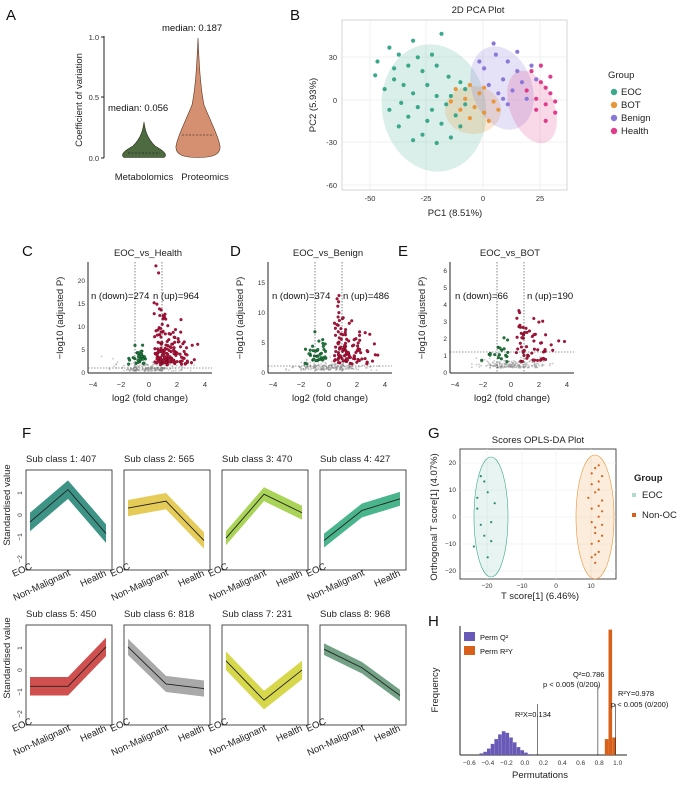  Describe the element at coordinates (69, 675) in the screenshot. I see `subclass-frame` at that location.